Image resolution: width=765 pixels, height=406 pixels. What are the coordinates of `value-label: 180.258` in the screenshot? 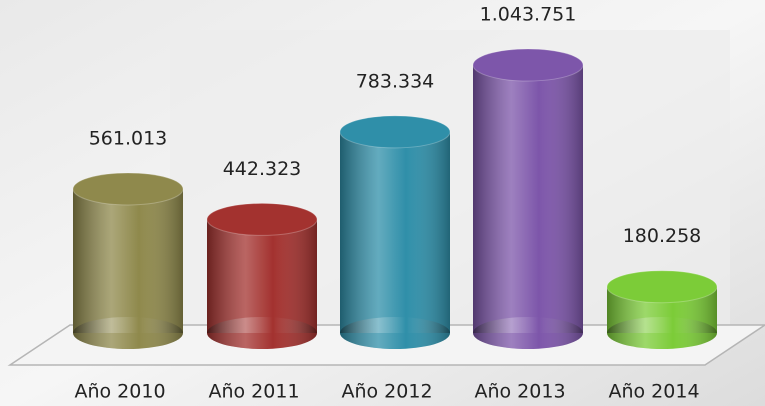 It's located at (662, 236).